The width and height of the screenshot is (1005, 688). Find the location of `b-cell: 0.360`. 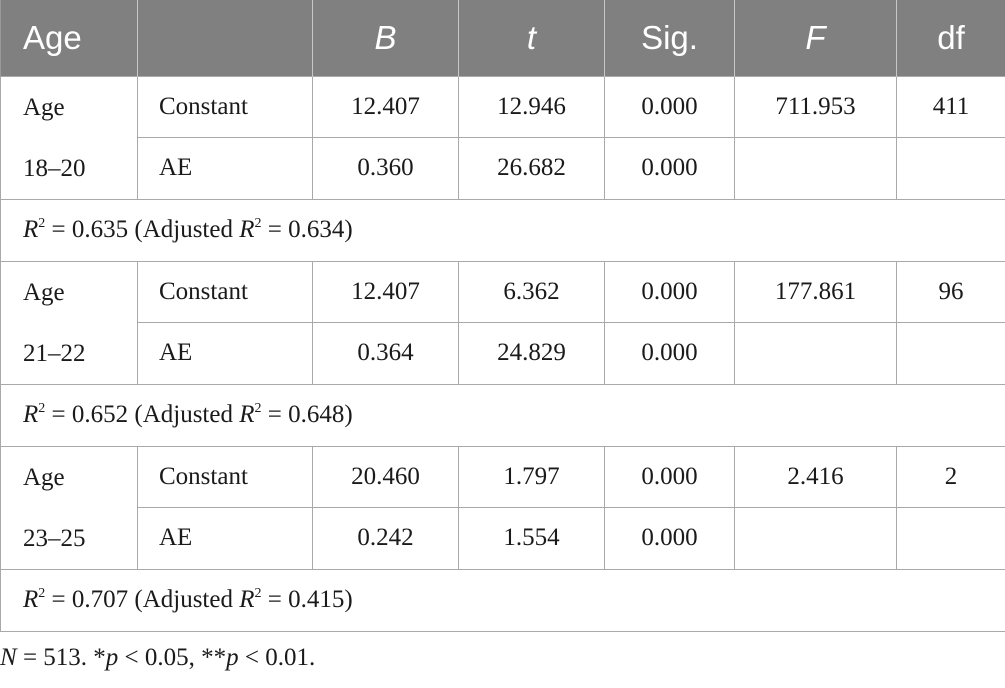

b-cell: 0.360 is located at coordinates (385, 168).